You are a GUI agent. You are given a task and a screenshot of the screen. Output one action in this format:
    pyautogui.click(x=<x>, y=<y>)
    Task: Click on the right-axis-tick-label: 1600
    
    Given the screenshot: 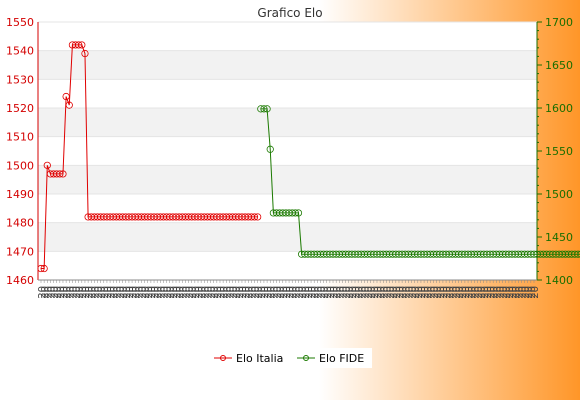 What is the action you would take?
    pyautogui.click(x=559, y=108)
    